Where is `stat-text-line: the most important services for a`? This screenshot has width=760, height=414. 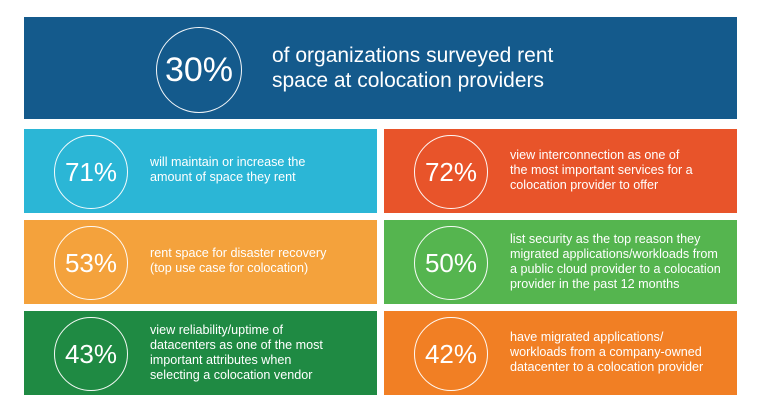 stat-text-line: the most important services for a is located at coordinates (601, 170).